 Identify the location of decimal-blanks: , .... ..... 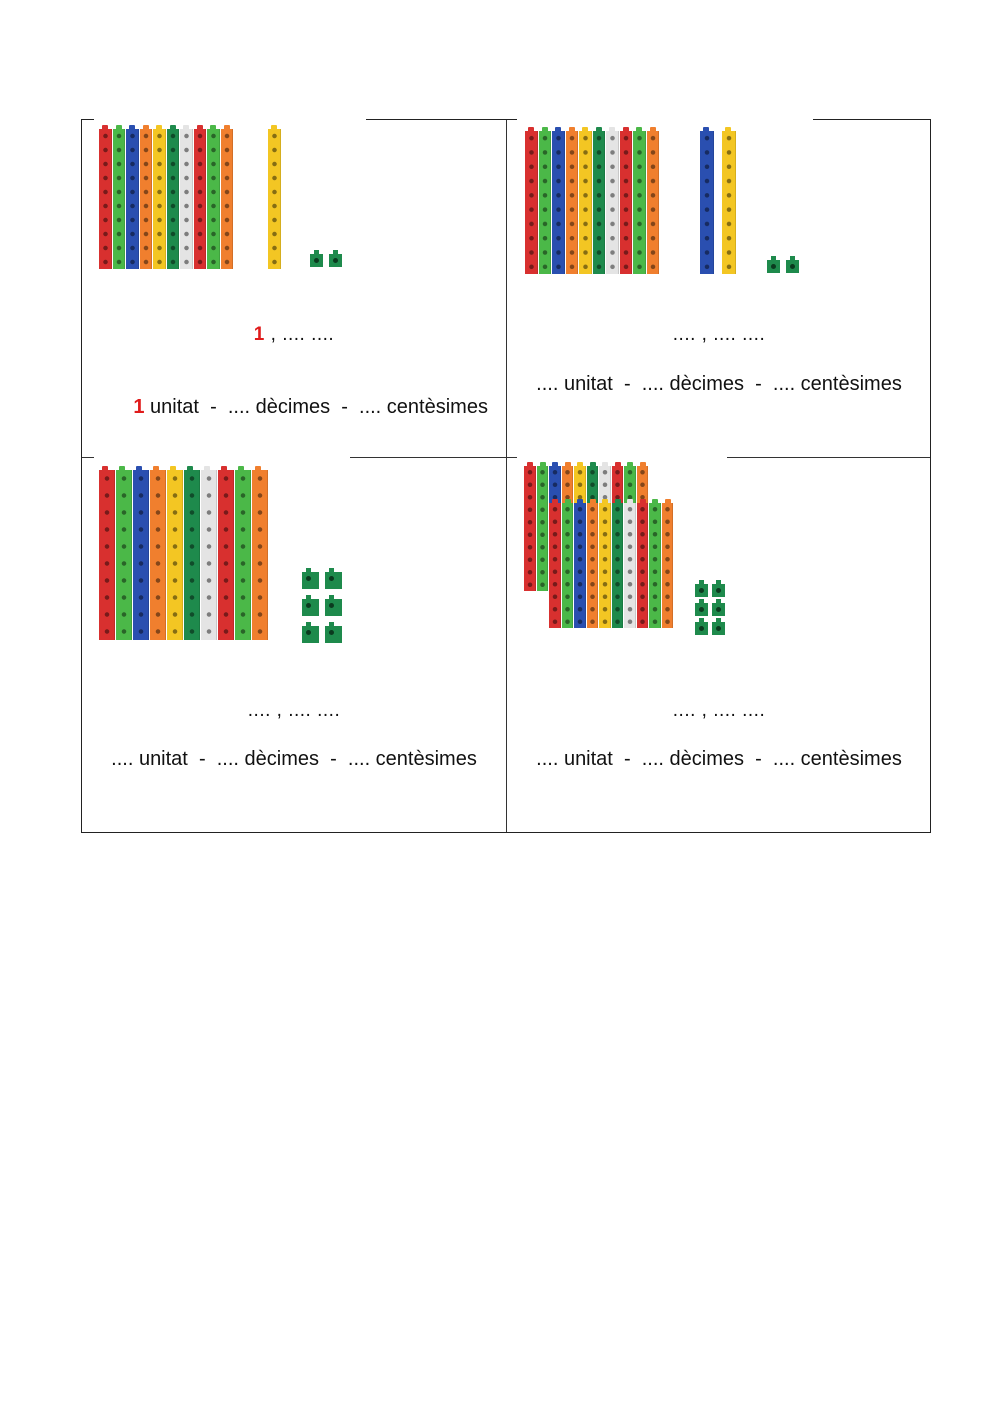
(299, 334).